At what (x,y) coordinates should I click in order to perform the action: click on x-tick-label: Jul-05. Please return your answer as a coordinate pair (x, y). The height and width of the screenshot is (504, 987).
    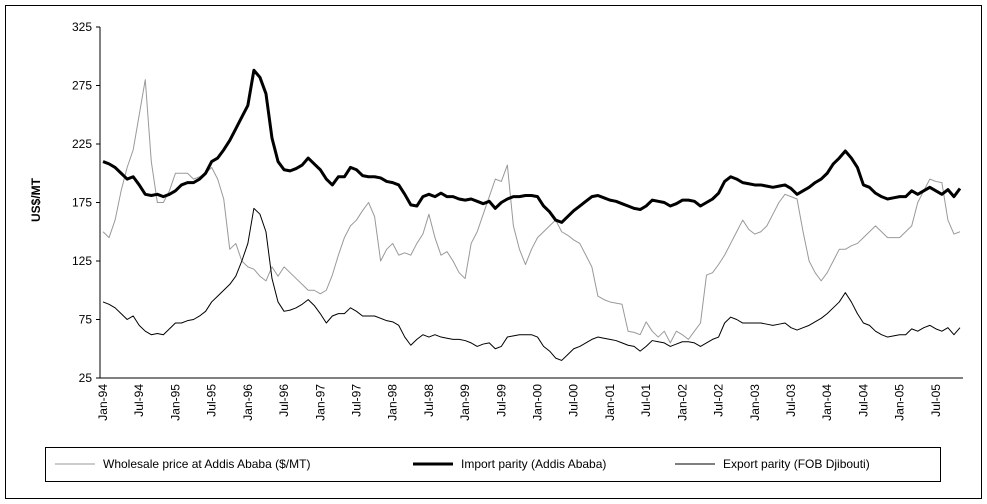
    Looking at the image, I should click on (936, 400).